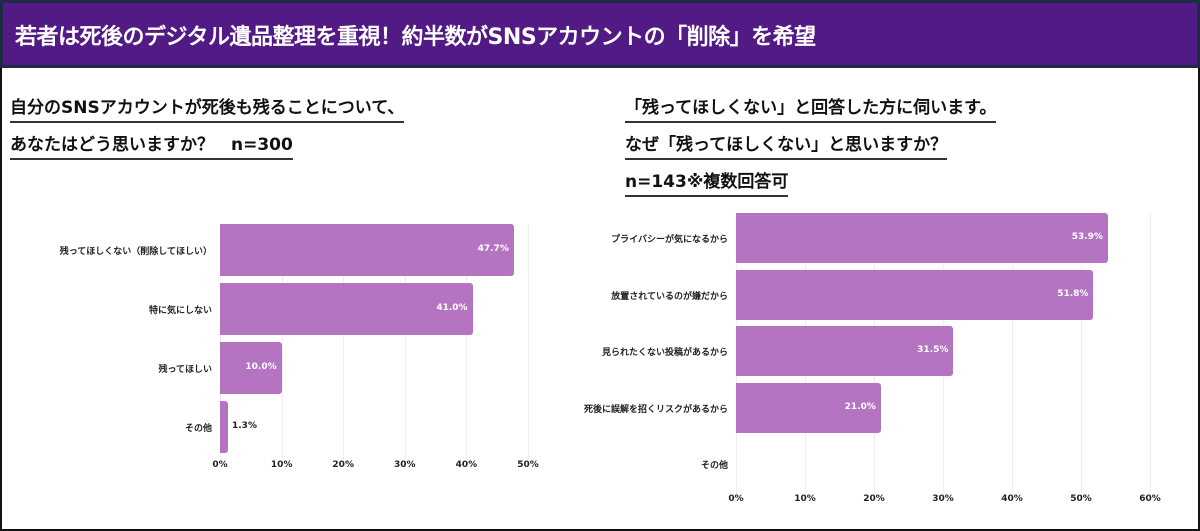 The image size is (1200, 531). I want to click on category-label: 見られたくない投稿があるから, so click(664, 353).